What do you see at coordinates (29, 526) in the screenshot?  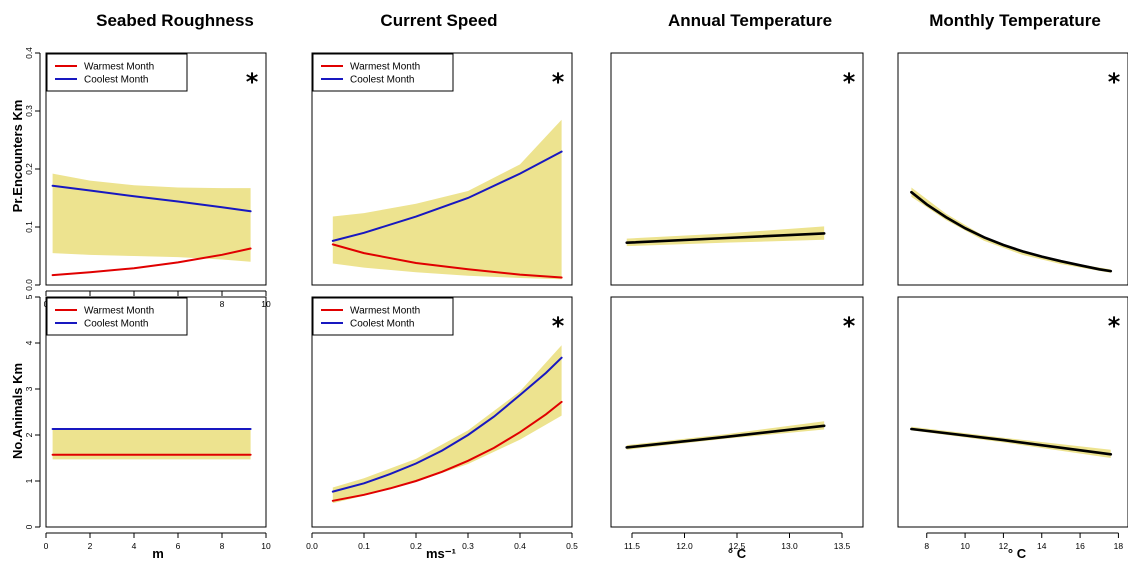 I see `y-tick-label: 0` at bounding box center [29, 526].